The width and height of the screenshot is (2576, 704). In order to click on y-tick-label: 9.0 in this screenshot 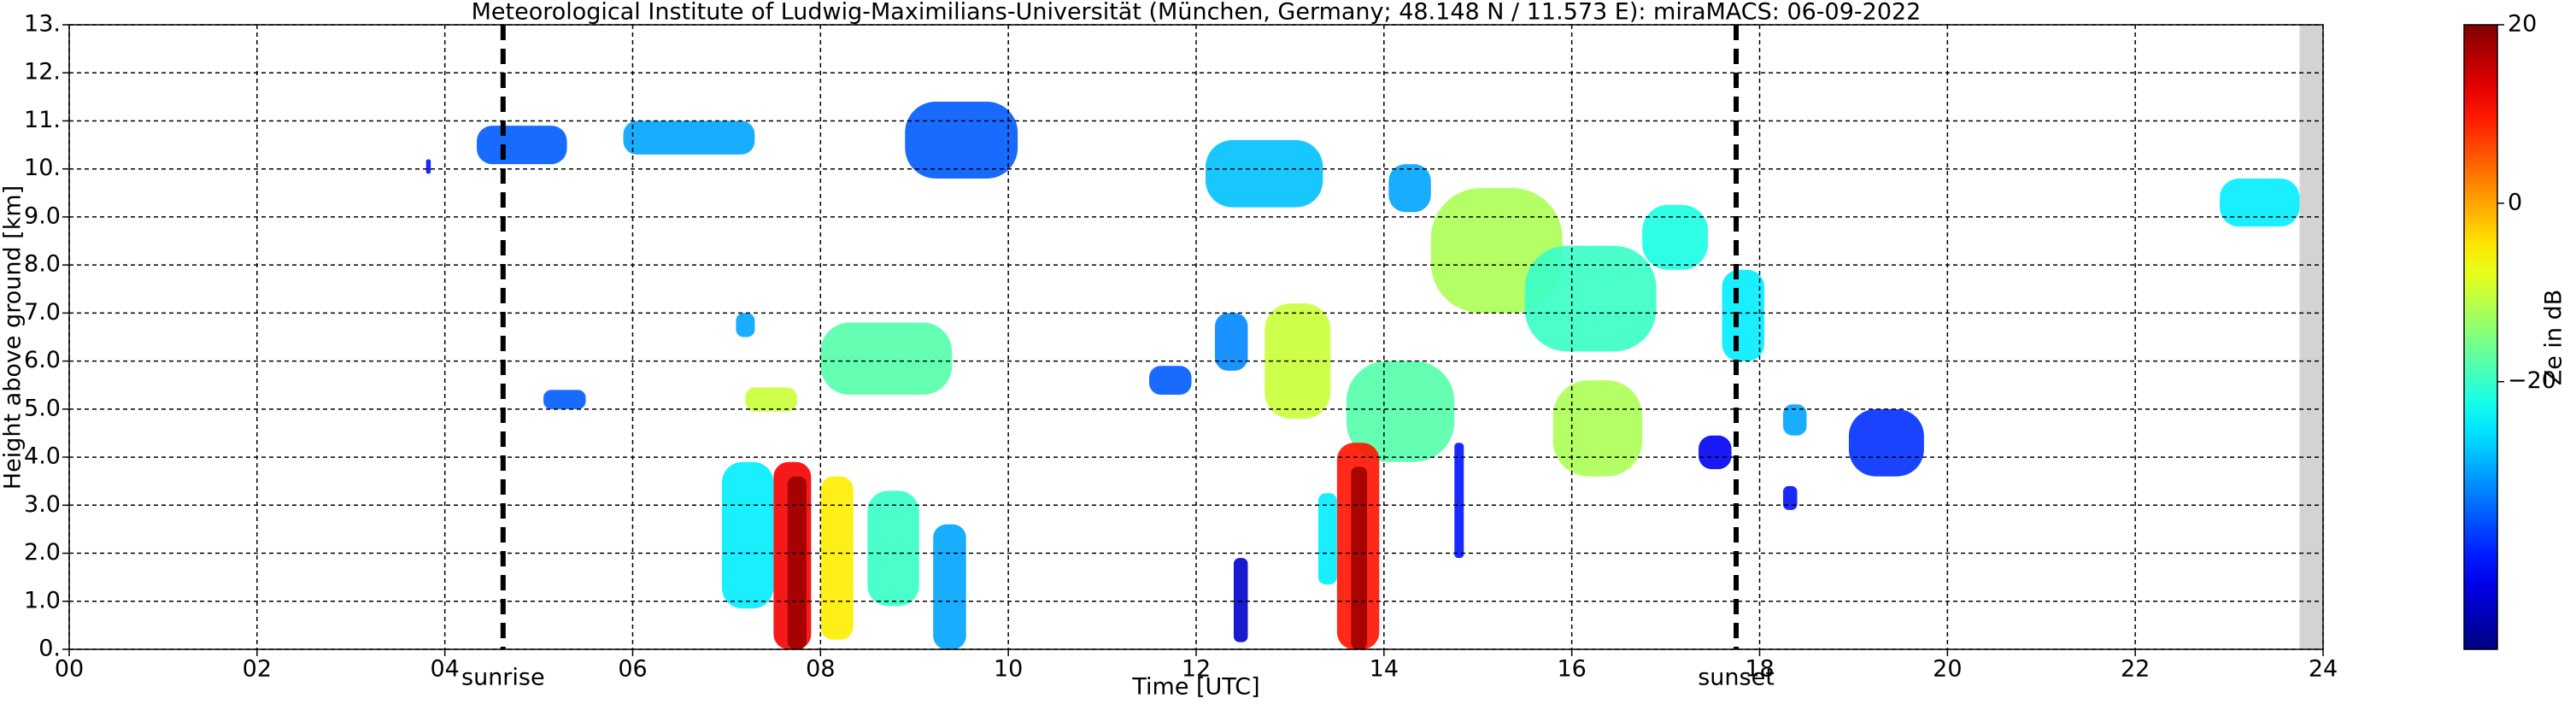, I will do `click(42, 215)`.